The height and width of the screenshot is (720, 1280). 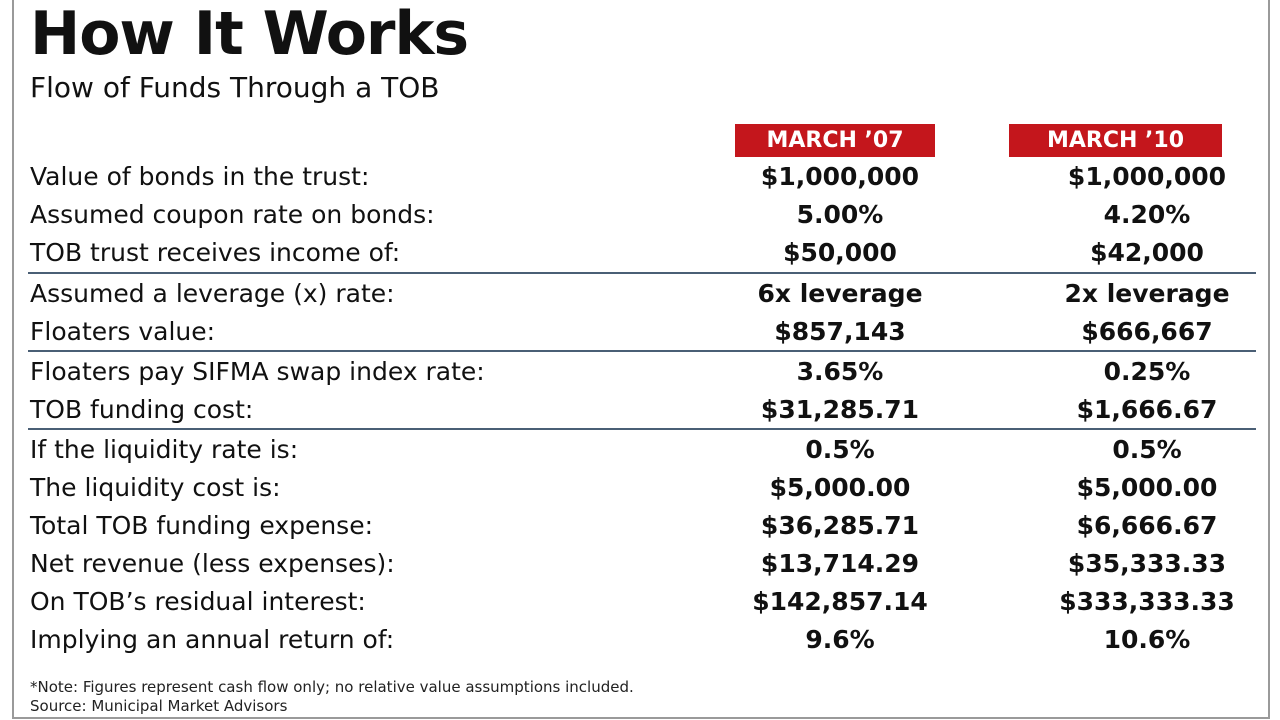 What do you see at coordinates (123, 331) in the screenshot?
I see `row-label: Floaters value:` at bounding box center [123, 331].